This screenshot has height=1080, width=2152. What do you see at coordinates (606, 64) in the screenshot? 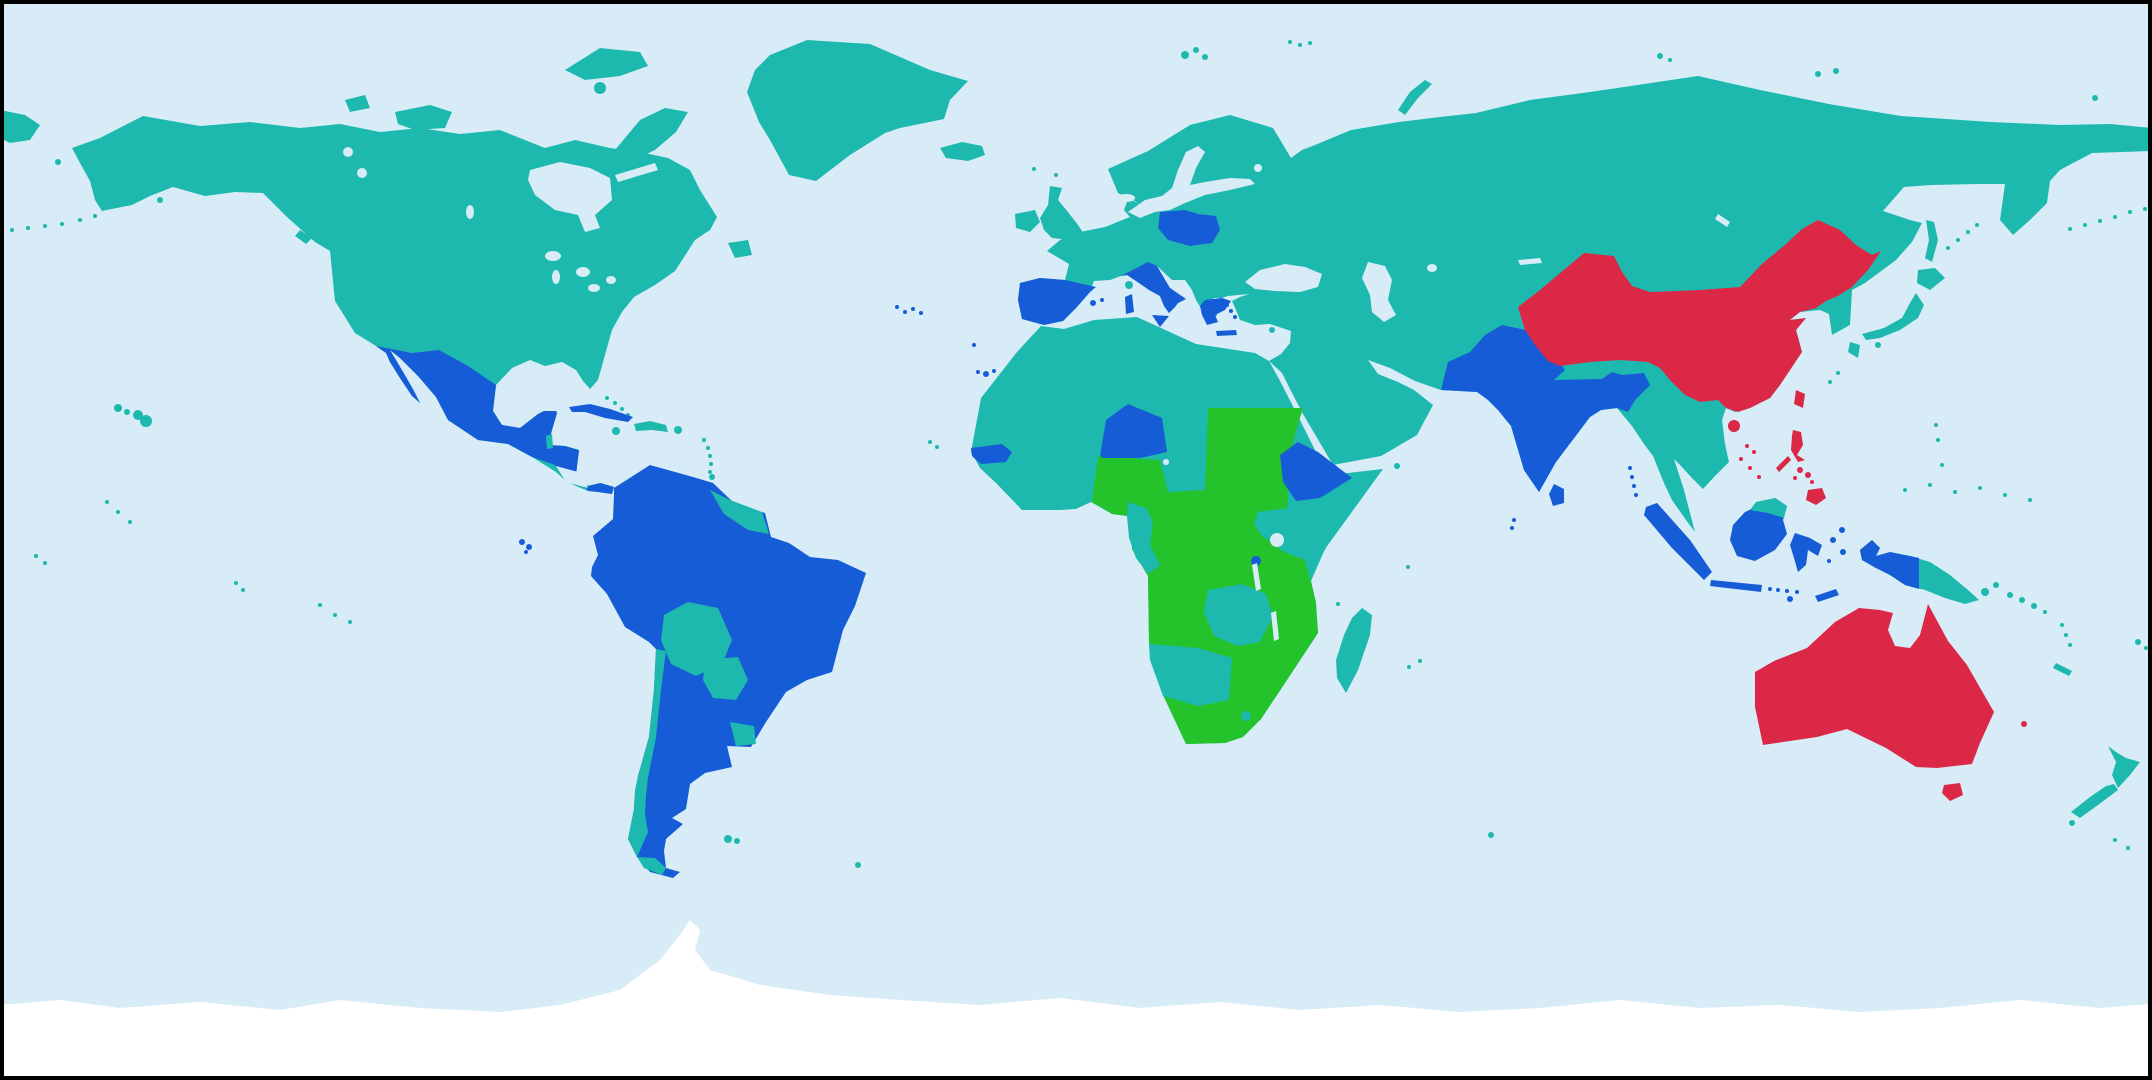
I see `ellesmere-island-shape` at bounding box center [606, 64].